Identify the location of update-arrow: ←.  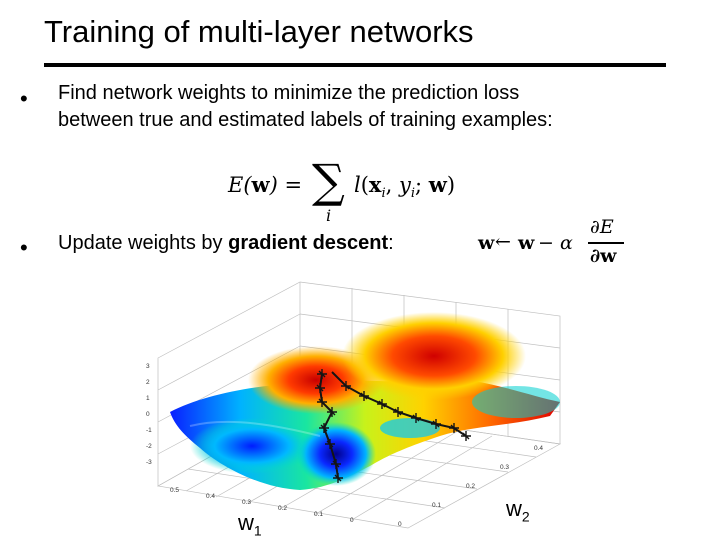
(503, 242).